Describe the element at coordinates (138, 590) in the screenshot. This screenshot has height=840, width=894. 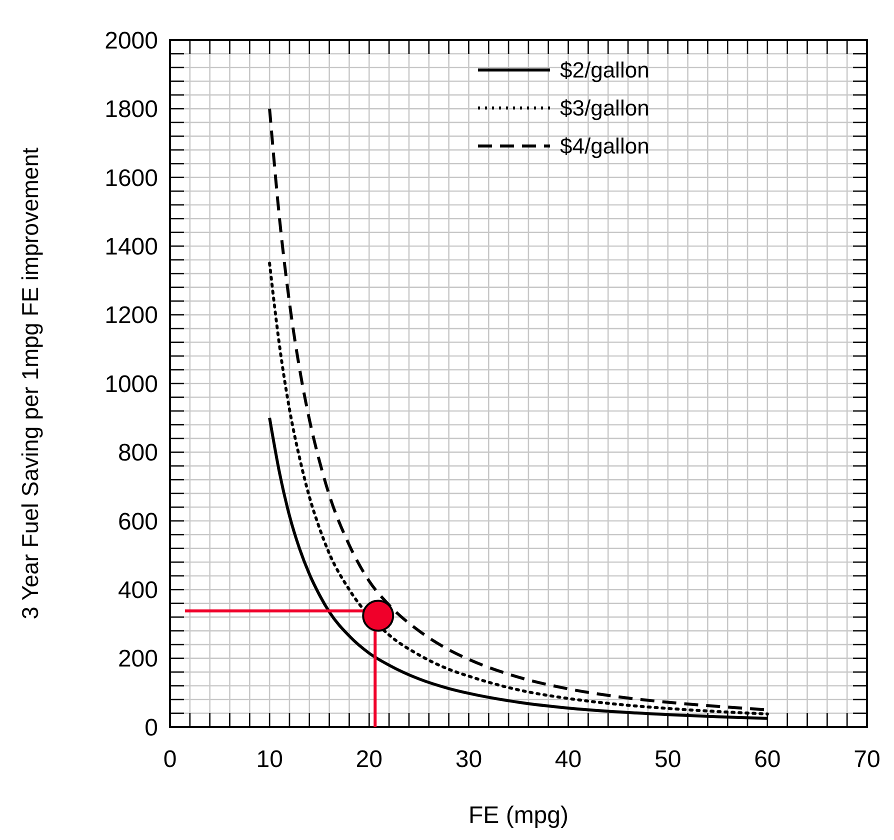
I see `y-tick-label: 400` at that location.